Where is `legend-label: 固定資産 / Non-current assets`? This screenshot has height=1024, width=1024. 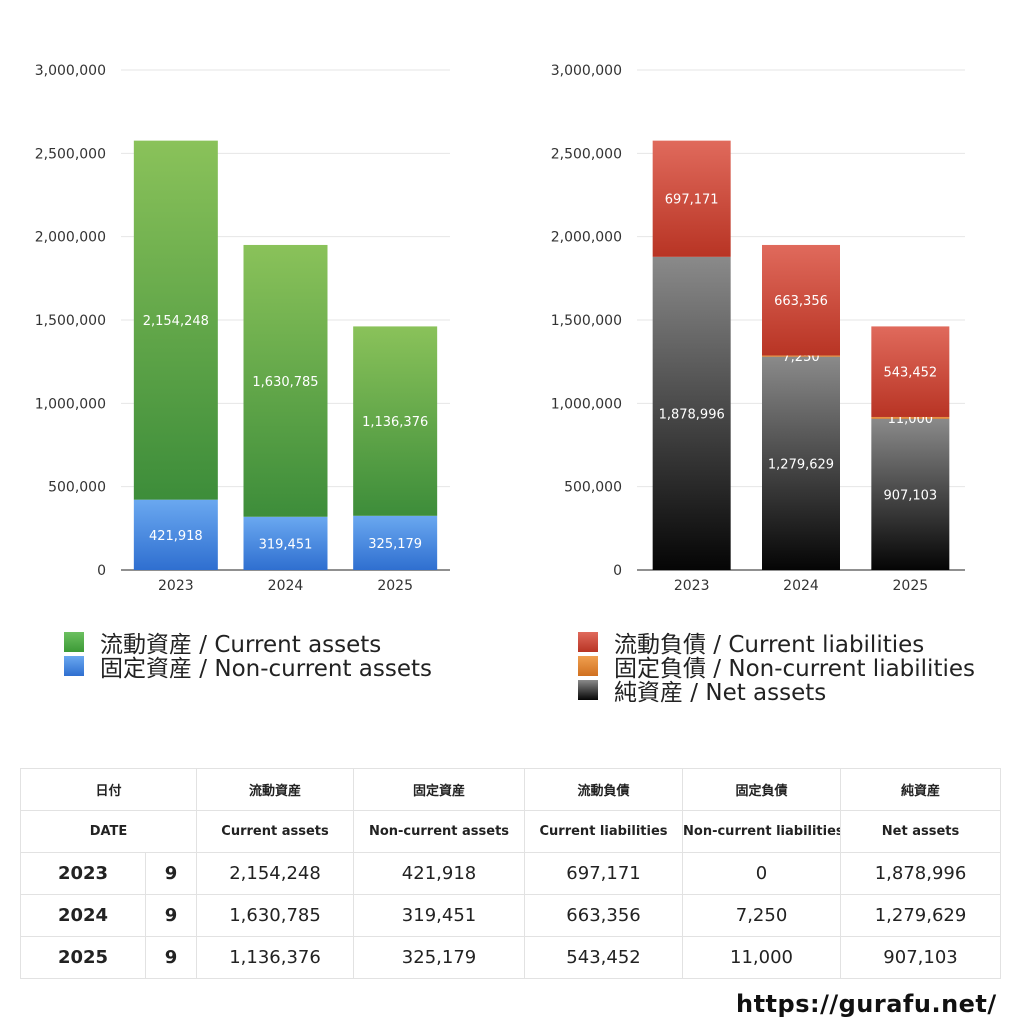 legend-label: 固定資産 / Non-current assets is located at coordinates (266, 669).